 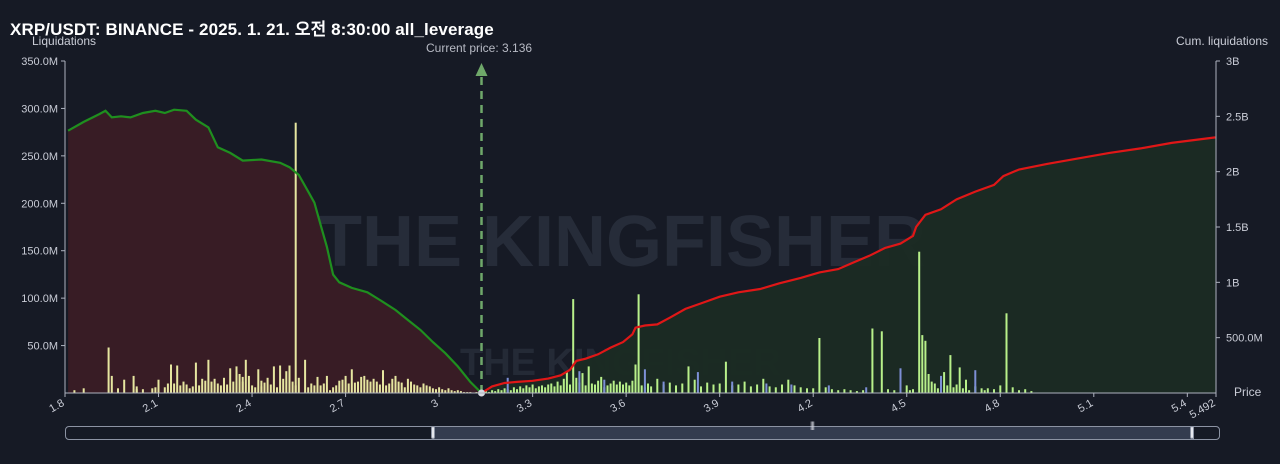 What do you see at coordinates (433, 432) in the screenshot?
I see `range-slider-left-handle` at bounding box center [433, 432].